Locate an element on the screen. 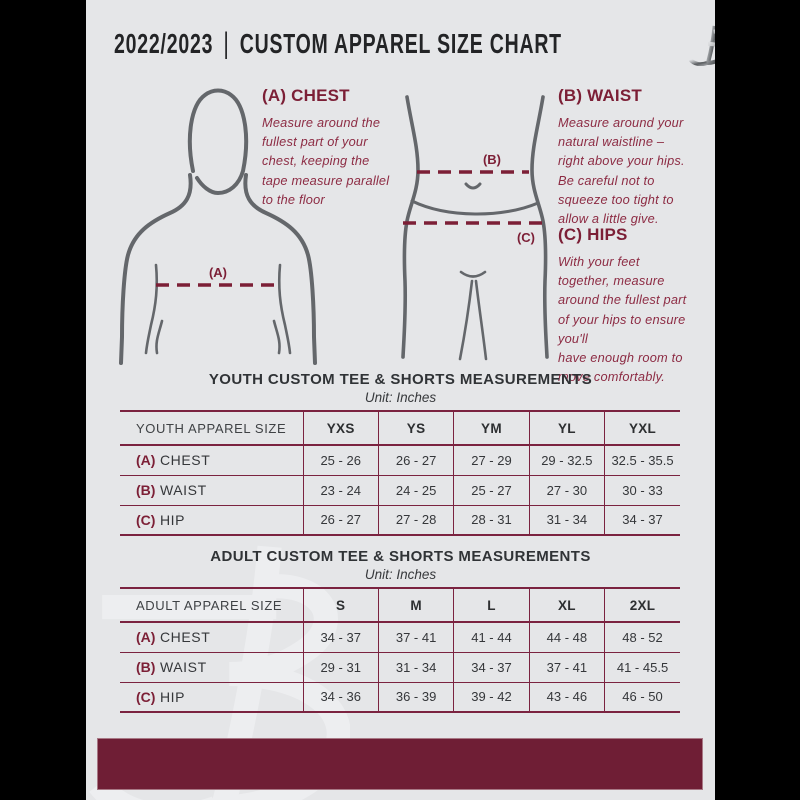  cell-value: 39 - 42 is located at coordinates (491, 697).